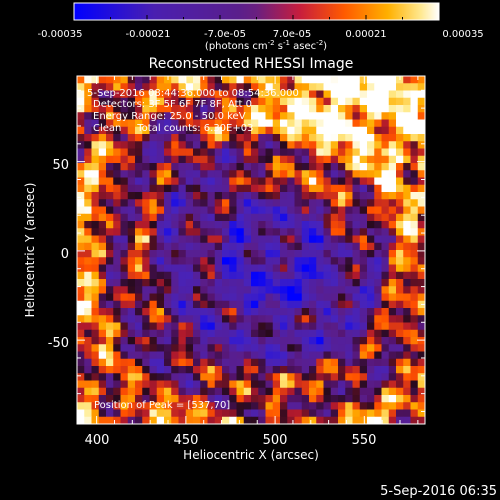 This screenshot has width=500, height=500. What do you see at coordinates (438, 491) in the screenshot?
I see `footer-timestamp: 5-Sep-2016 06:35` at bounding box center [438, 491].